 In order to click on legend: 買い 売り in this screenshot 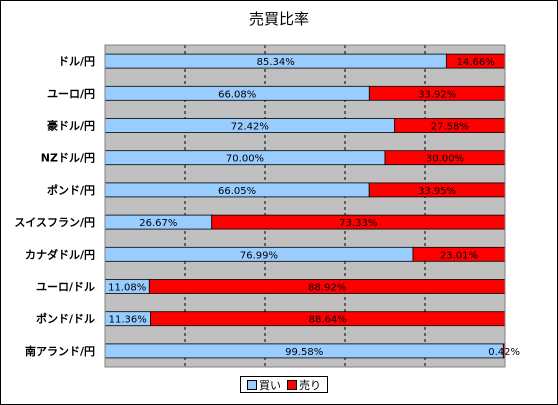, I will do `click(284, 384)`.